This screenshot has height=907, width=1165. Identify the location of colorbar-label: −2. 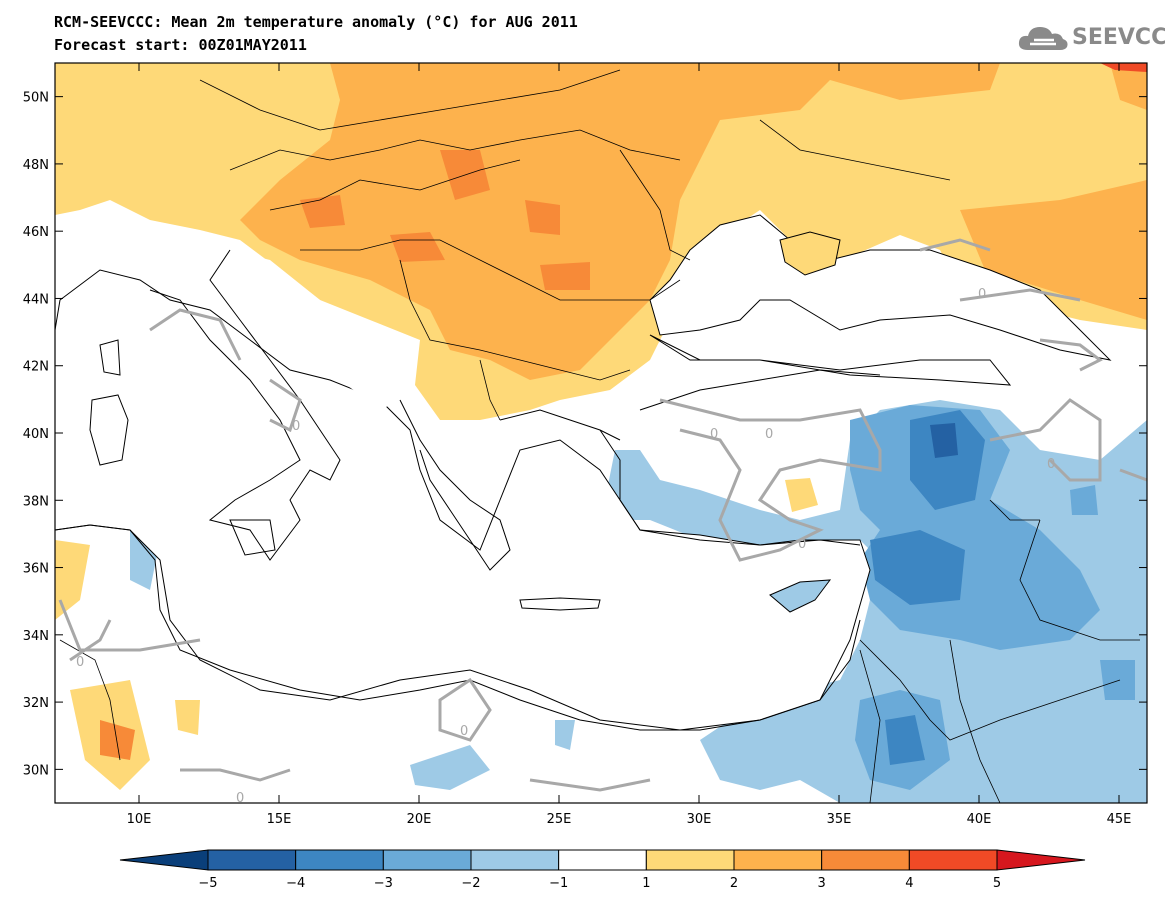
(470, 883).